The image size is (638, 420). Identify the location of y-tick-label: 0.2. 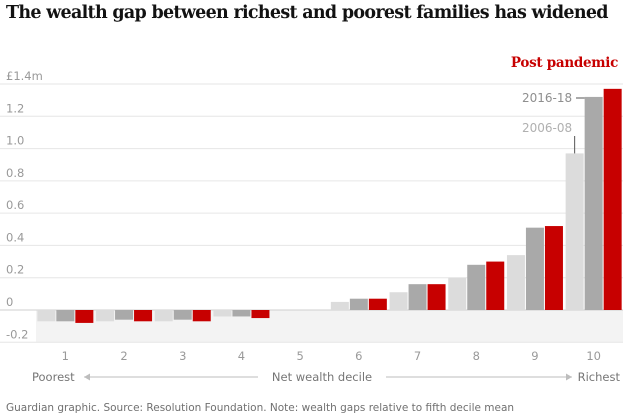
(15, 270).